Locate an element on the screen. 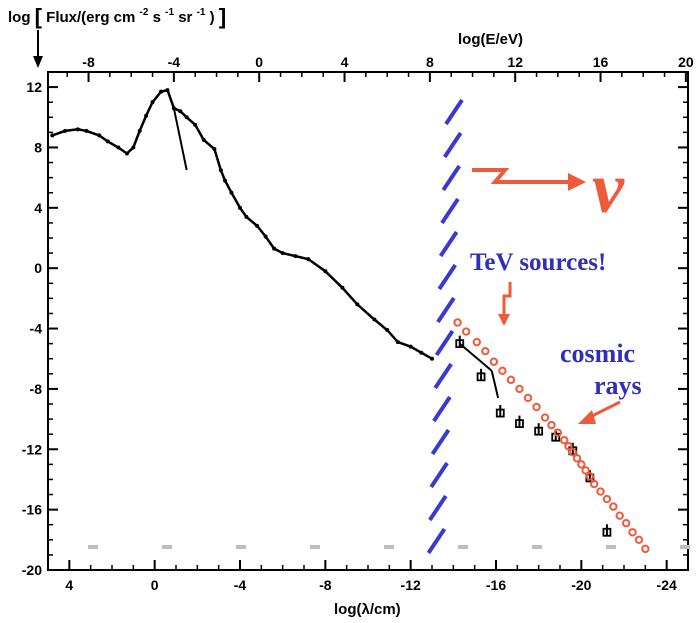 The width and height of the screenshot is (699, 623). y-axis-title-mid1: s is located at coordinates (157, 17).